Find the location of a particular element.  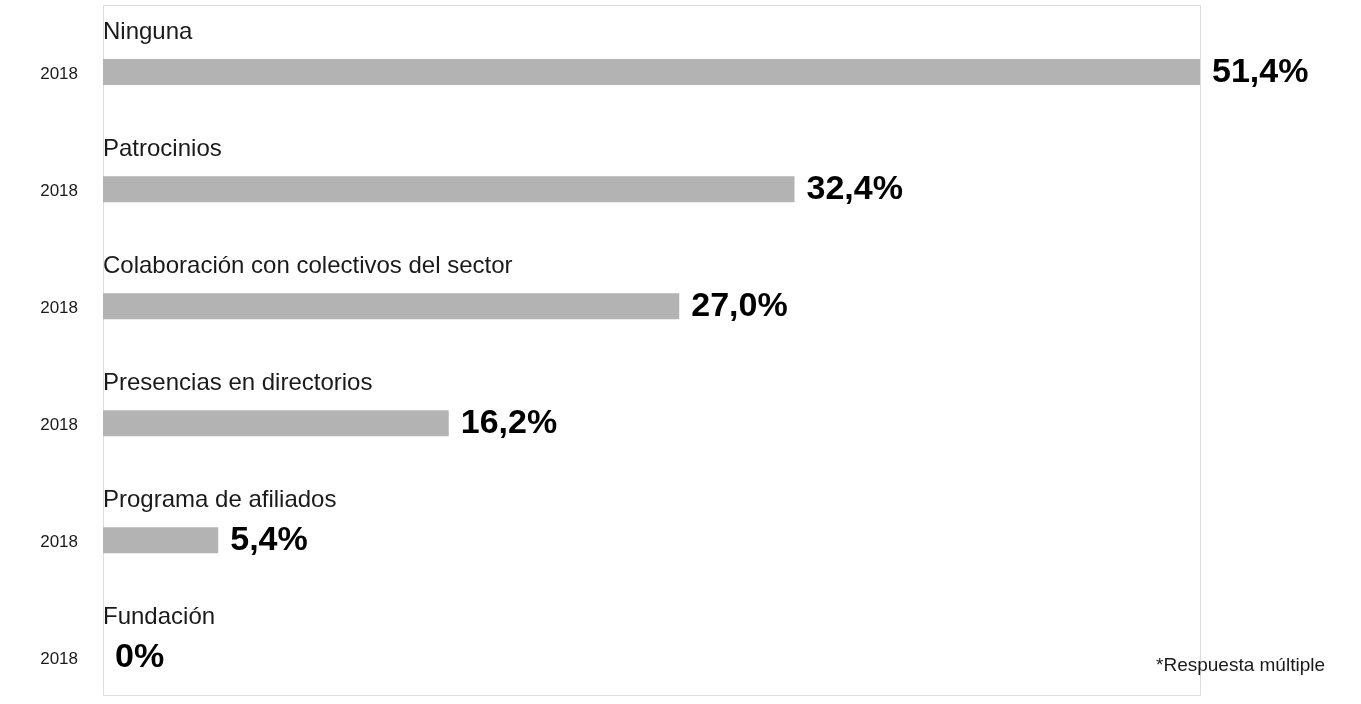

y-tick-label: Colaboración con colectivos del sector is located at coordinates (308, 265).